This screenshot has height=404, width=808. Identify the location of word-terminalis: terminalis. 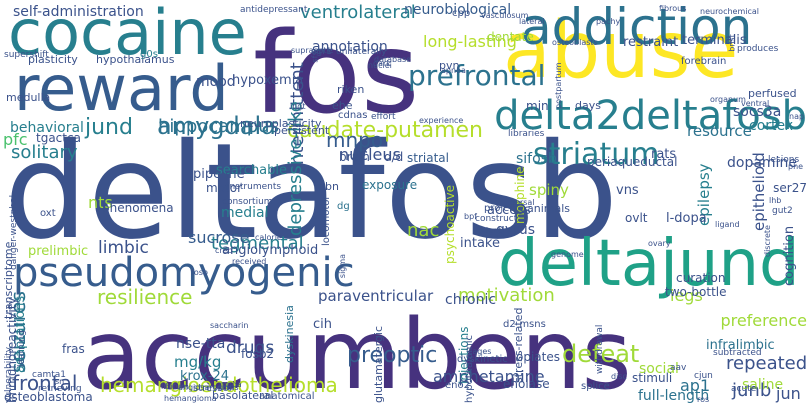
(714, 40).